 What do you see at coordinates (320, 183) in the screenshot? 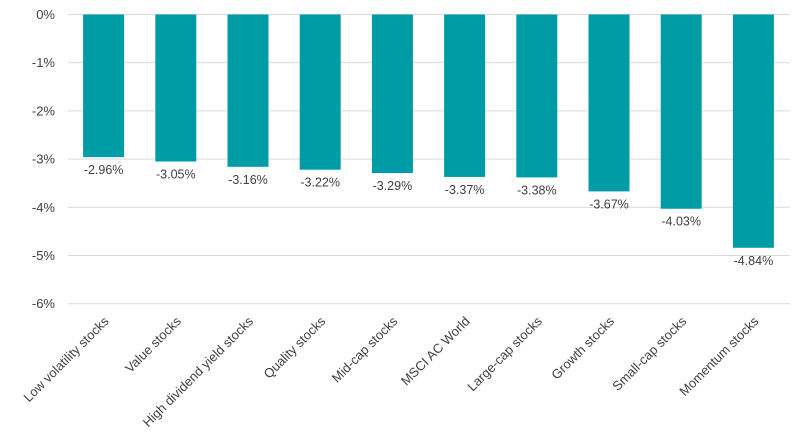
I see `data-label: -3.22%` at bounding box center [320, 183].